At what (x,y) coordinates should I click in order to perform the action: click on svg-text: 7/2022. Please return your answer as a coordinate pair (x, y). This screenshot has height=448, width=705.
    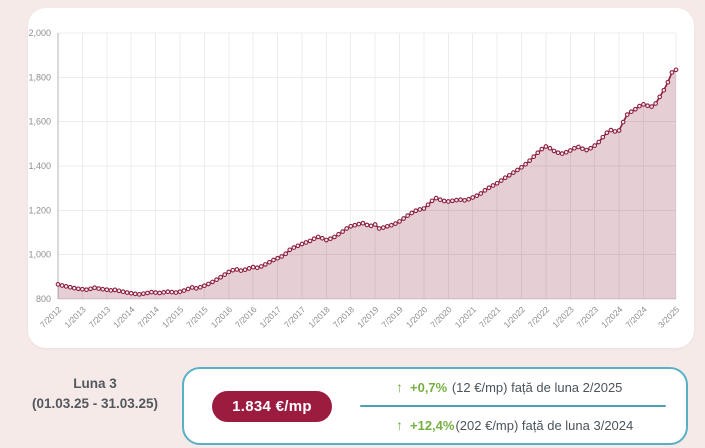
    Looking at the image, I should click on (539, 317).